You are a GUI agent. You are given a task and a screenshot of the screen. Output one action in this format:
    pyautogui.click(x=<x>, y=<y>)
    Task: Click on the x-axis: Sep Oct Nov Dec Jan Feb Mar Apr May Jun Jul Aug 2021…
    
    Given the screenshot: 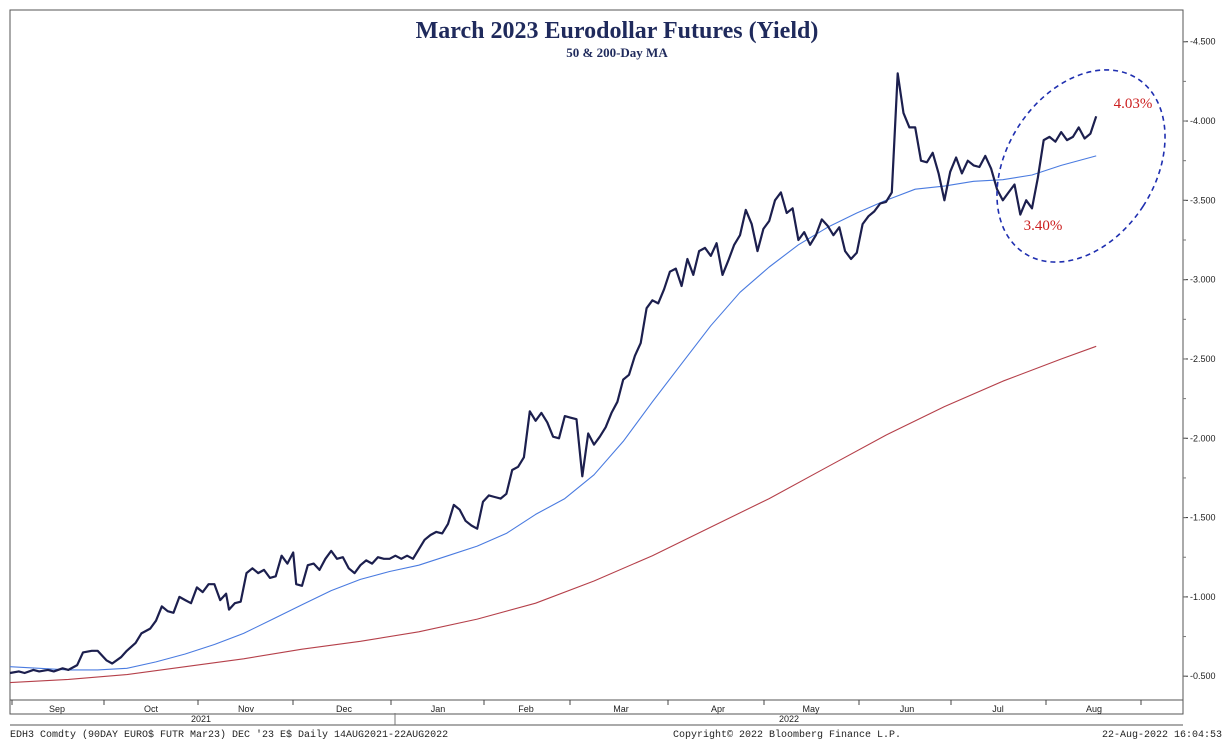 What is the action you would take?
    pyautogui.click(x=576, y=712)
    